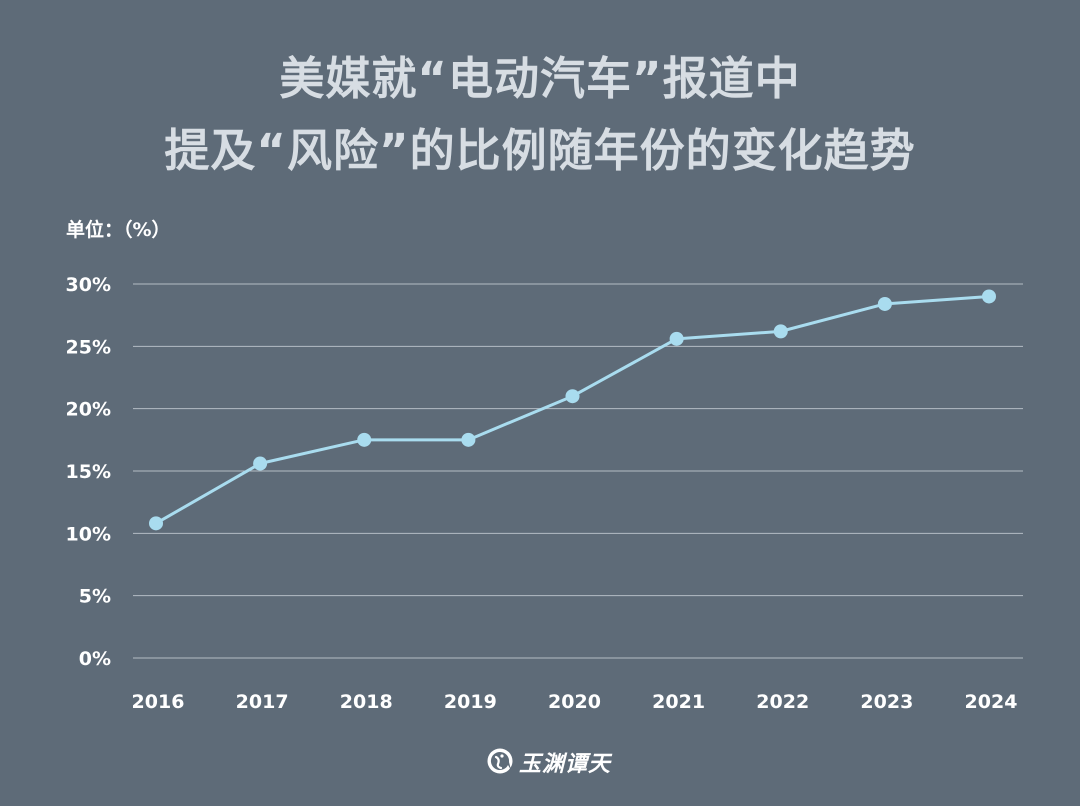 The image size is (1080, 806). What do you see at coordinates (676, 338) in the screenshot?
I see `data-point-2021` at bounding box center [676, 338].